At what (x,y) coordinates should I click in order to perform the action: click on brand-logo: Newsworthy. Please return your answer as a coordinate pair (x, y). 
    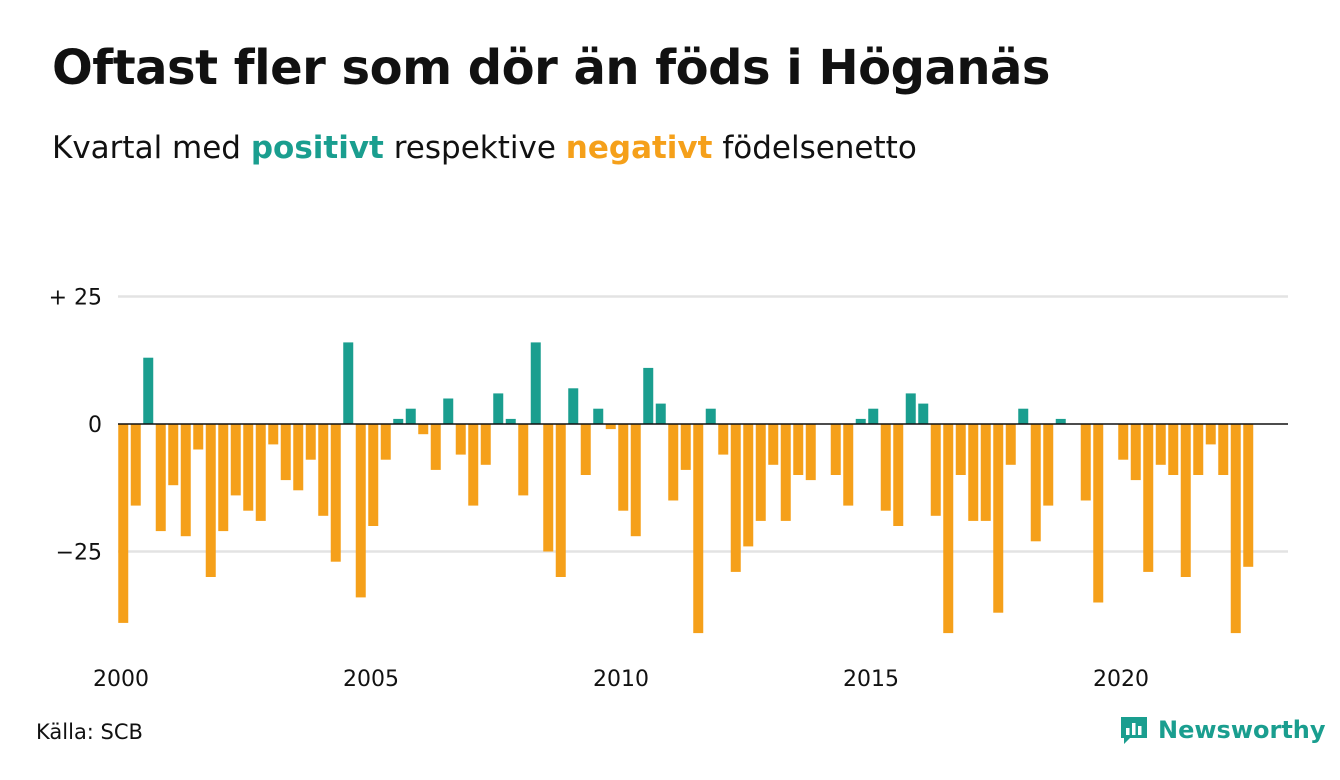
    Looking at the image, I should click on (1222, 730).